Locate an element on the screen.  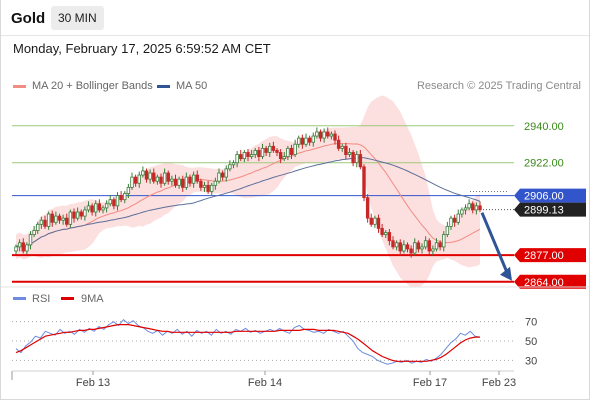
current-price-label: 2899.13 is located at coordinates (544, 211).